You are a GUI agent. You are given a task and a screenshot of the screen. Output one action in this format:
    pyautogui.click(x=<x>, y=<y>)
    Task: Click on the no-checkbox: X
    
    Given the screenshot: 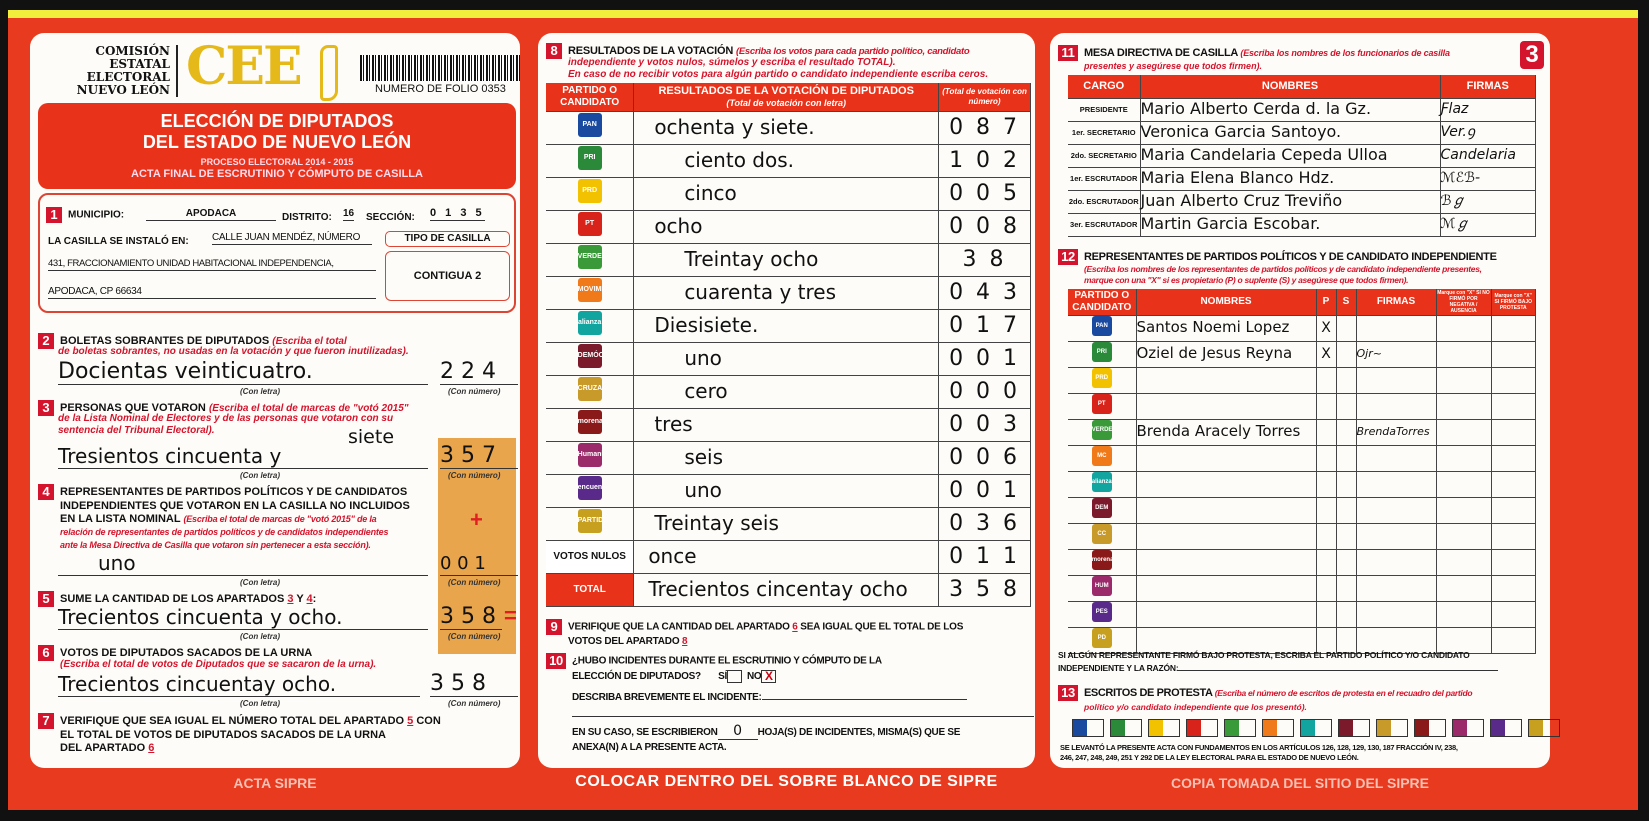 What is the action you would take?
    pyautogui.click(x=769, y=676)
    